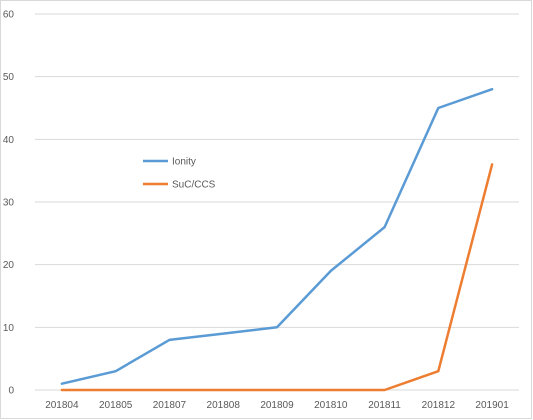 The height and width of the screenshot is (420, 533). What do you see at coordinates (9, 328) in the screenshot?
I see `y-tick-label: 10` at bounding box center [9, 328].